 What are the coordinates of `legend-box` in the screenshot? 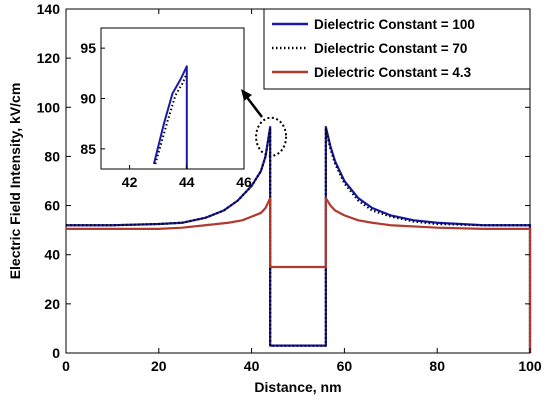 It's located at (397, 49).